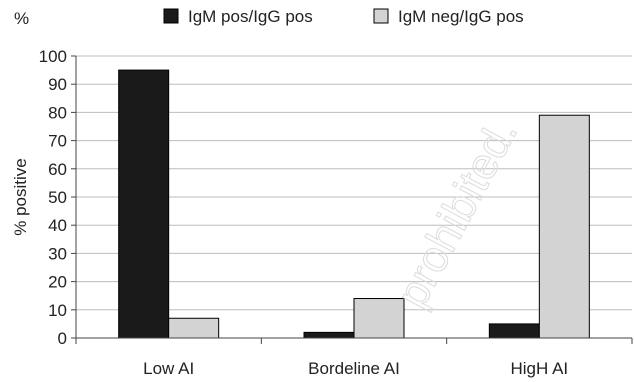 The height and width of the screenshot is (382, 634). I want to click on legend-swatch-igm-neg-igg-pos, so click(381, 16).